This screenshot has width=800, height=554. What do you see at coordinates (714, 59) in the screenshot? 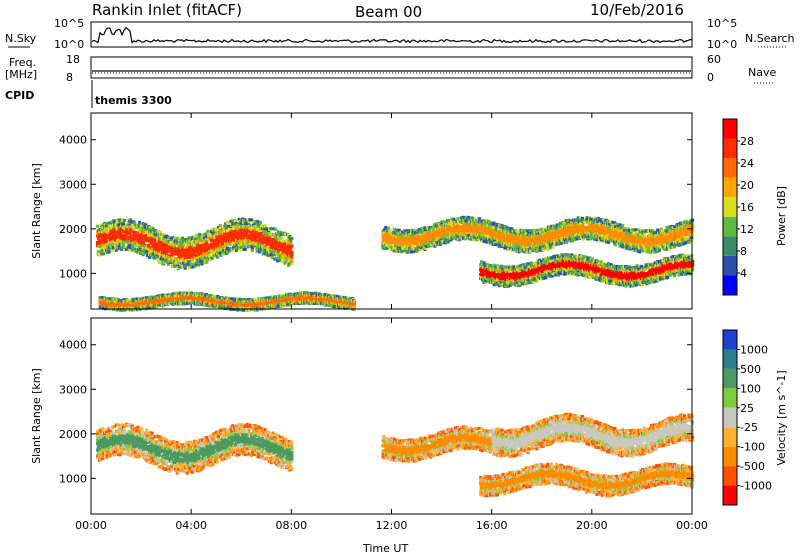
I see `nave-tick-top: 60` at bounding box center [714, 59].